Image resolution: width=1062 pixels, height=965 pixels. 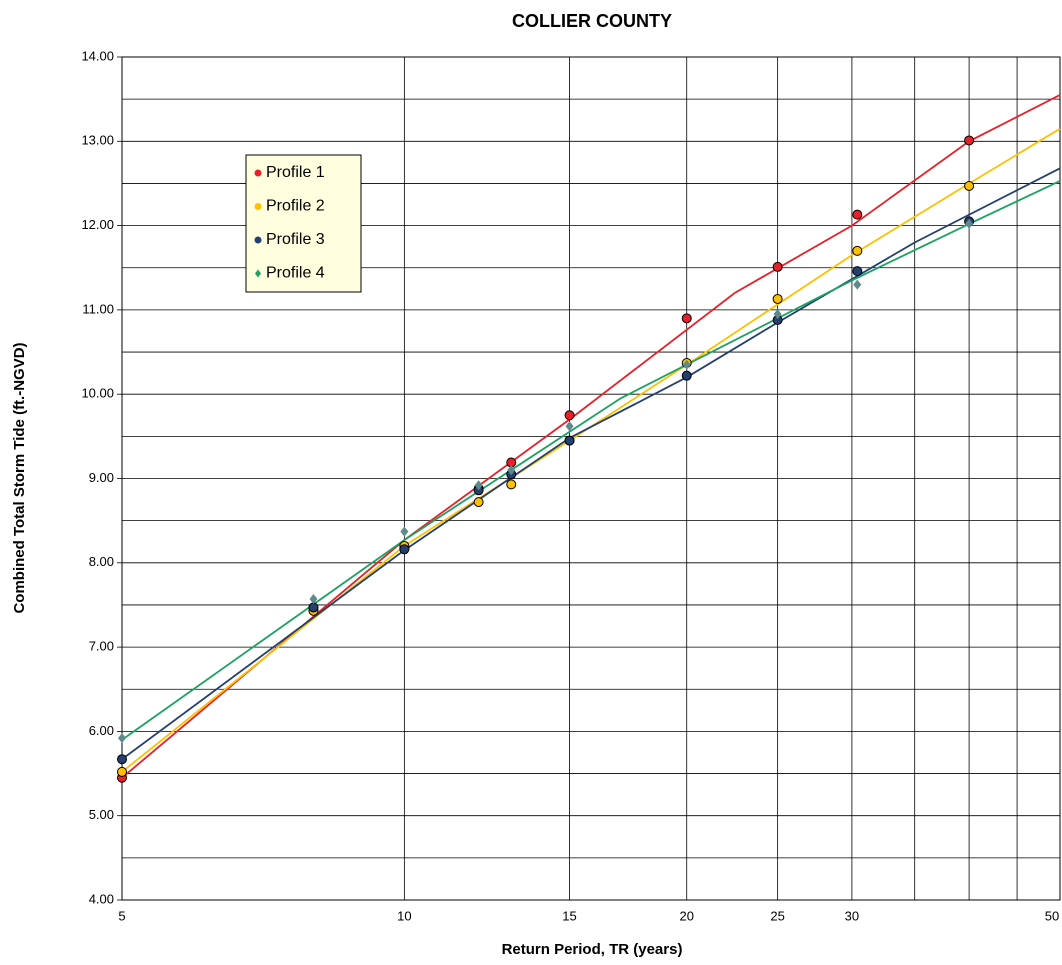 What do you see at coordinates (404, 915) in the screenshot?
I see `x-tick-label: 10` at bounding box center [404, 915].